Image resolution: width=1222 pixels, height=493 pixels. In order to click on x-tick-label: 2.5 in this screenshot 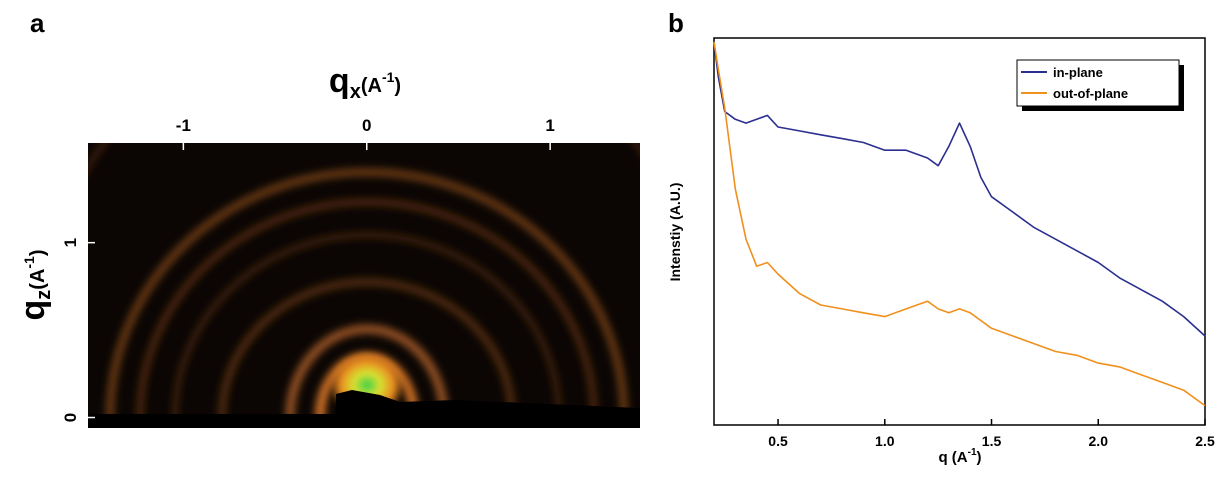, I will do `click(1205, 441)`.